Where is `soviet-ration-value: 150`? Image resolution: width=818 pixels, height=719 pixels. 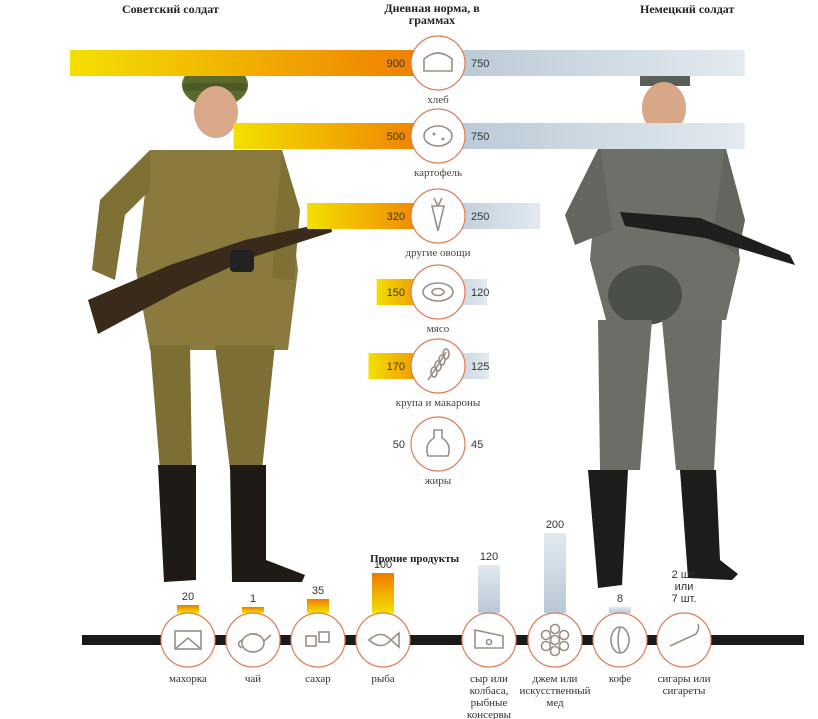 soviet-ration-value: 150 is located at coordinates (396, 293).